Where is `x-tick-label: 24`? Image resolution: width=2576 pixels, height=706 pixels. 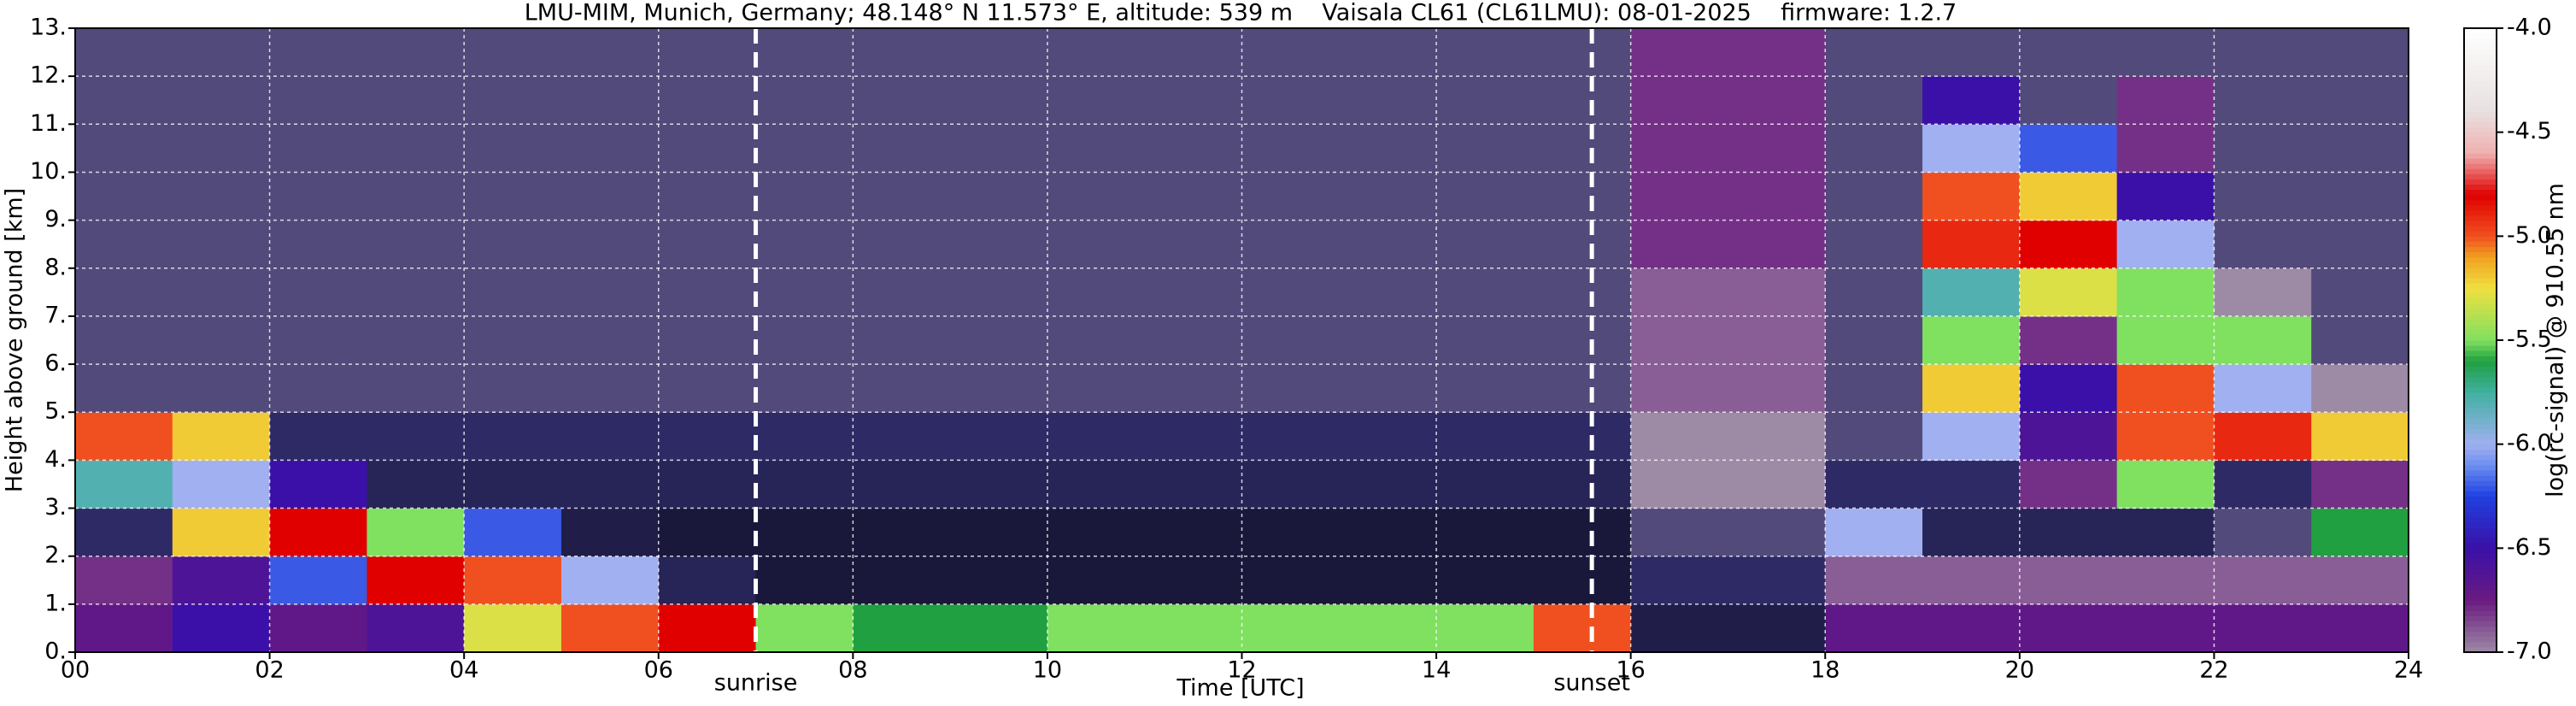
x-tick-label: 24 is located at coordinates (2408, 670).